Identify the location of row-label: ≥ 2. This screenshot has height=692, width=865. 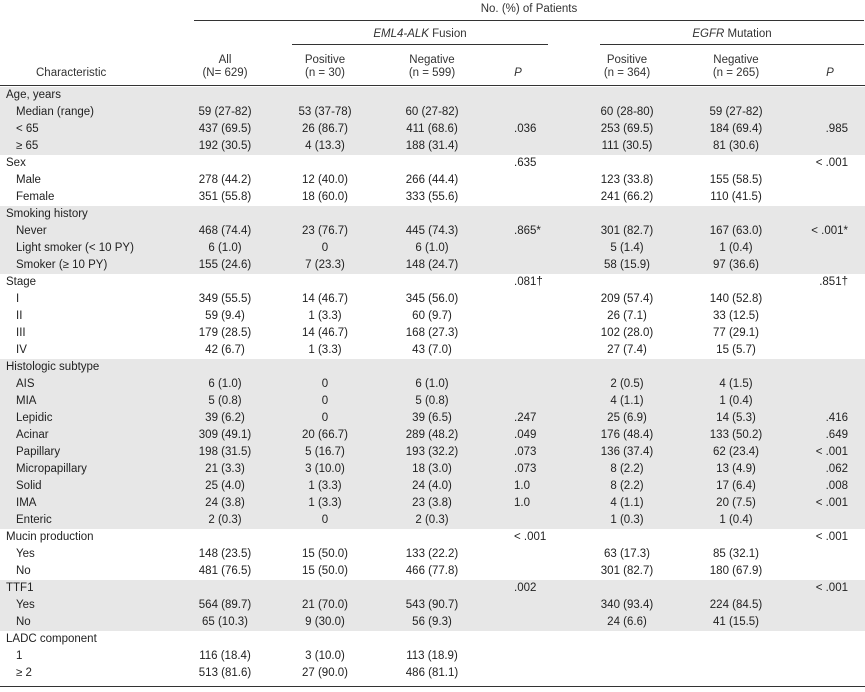
(24, 673).